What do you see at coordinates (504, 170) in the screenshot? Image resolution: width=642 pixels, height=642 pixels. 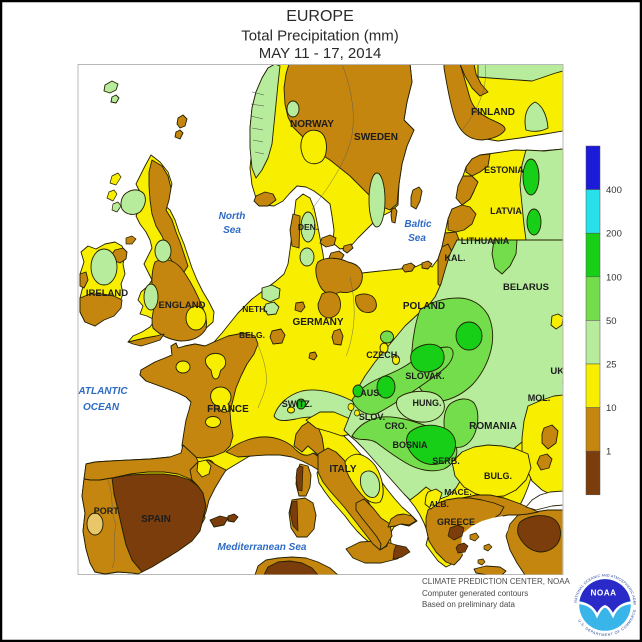 I see `svg-text: ESTONIA` at bounding box center [504, 170].